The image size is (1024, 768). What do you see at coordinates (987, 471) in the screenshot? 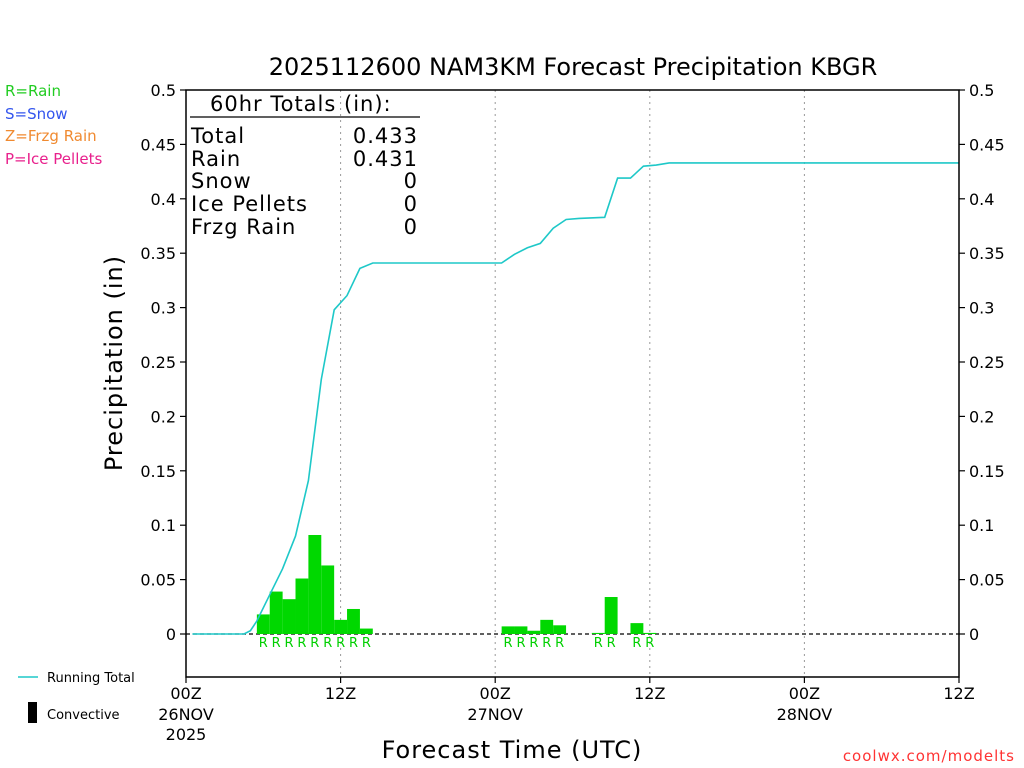
I see `y-tick-label-right: 0.15` at bounding box center [987, 471].